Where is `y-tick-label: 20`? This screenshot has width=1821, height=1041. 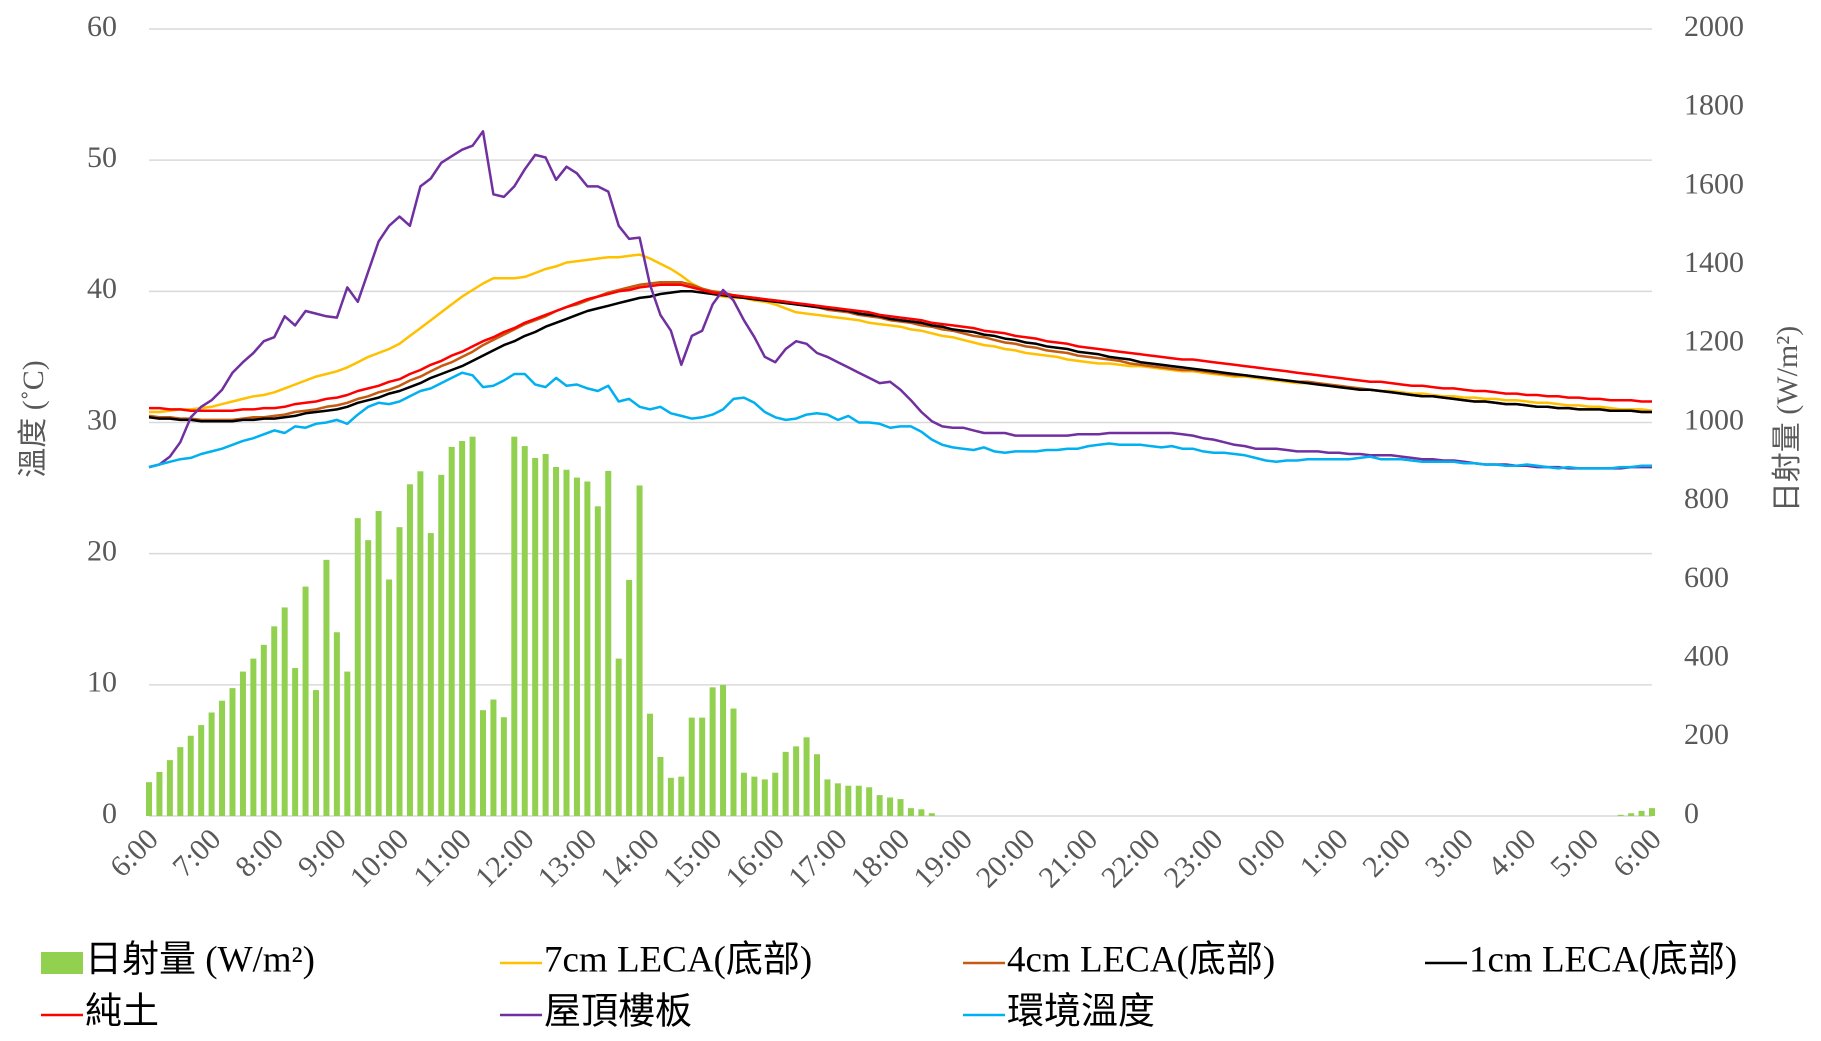 y-tick-label: 20 is located at coordinates (102, 551).